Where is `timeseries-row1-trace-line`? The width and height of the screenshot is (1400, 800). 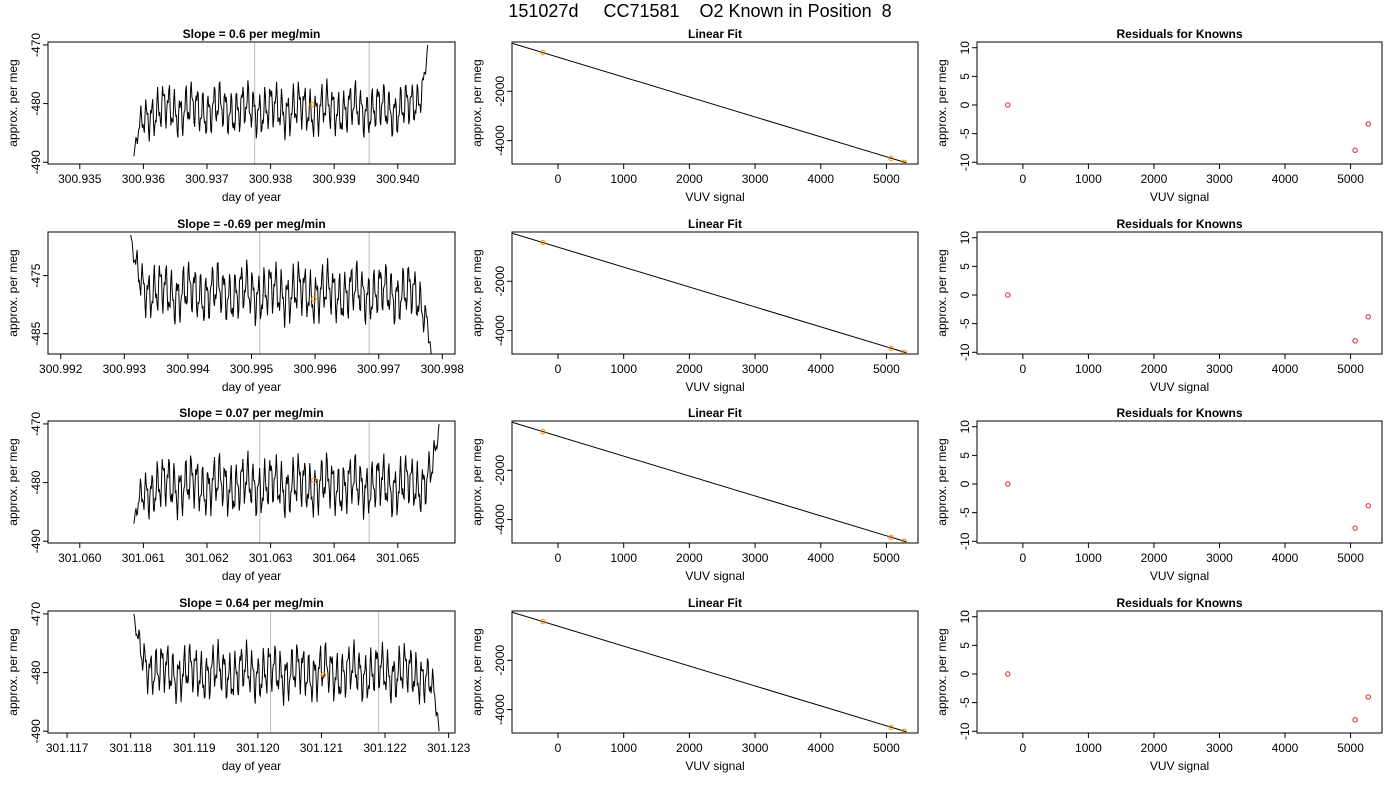
timeseries-row1-trace-line is located at coordinates (281, 100).